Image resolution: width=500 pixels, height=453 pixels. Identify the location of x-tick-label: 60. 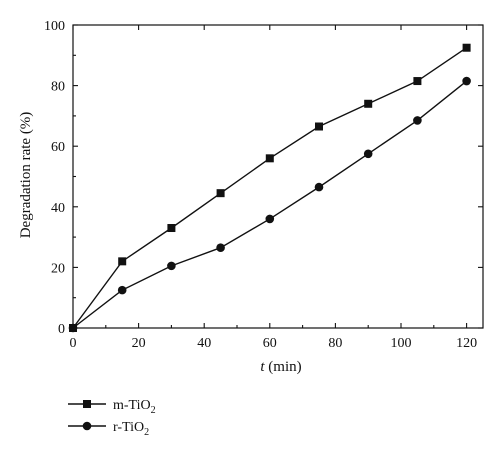
(270, 343).